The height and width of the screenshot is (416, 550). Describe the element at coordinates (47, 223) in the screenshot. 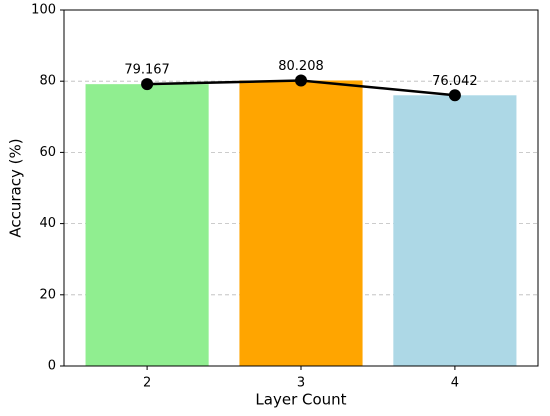

I see `y-tick-label: 40` at that location.